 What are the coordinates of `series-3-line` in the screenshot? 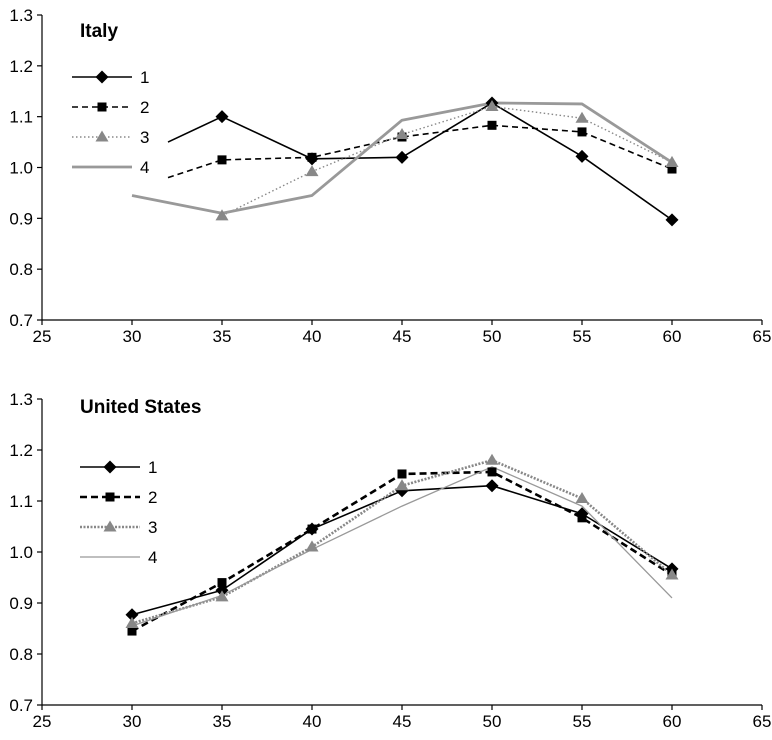 It's located at (447, 161).